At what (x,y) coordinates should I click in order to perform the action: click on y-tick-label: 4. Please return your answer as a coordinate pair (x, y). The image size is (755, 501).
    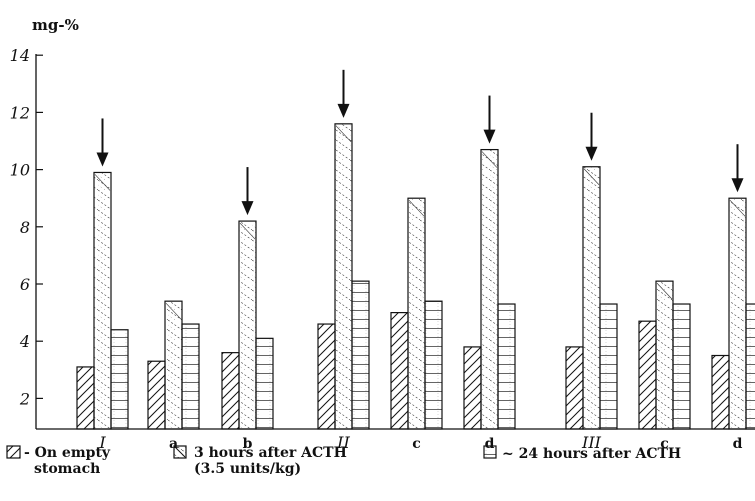
    Looking at the image, I should click on (24, 341).